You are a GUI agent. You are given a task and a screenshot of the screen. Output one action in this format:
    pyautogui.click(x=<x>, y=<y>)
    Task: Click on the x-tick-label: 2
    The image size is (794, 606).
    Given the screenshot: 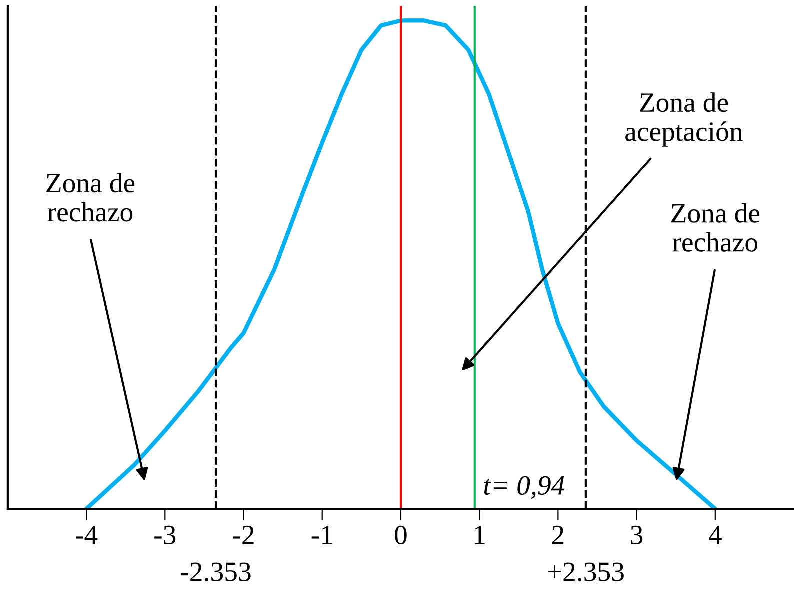 What is the action you would take?
    pyautogui.click(x=558, y=535)
    